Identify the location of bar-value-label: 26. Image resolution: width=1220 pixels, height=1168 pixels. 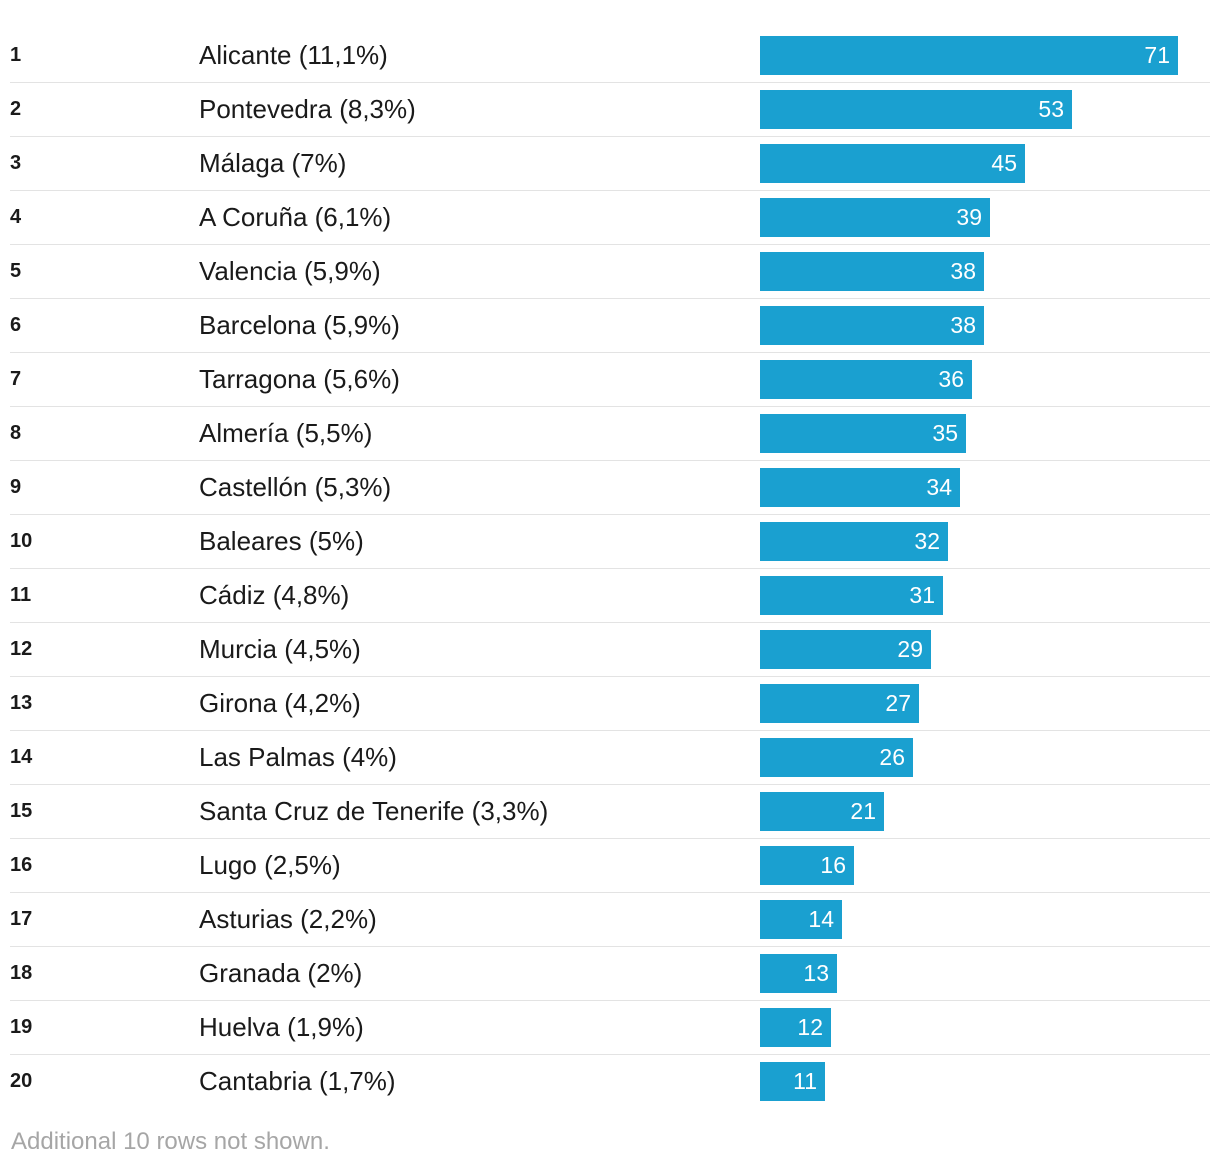
(892, 757).